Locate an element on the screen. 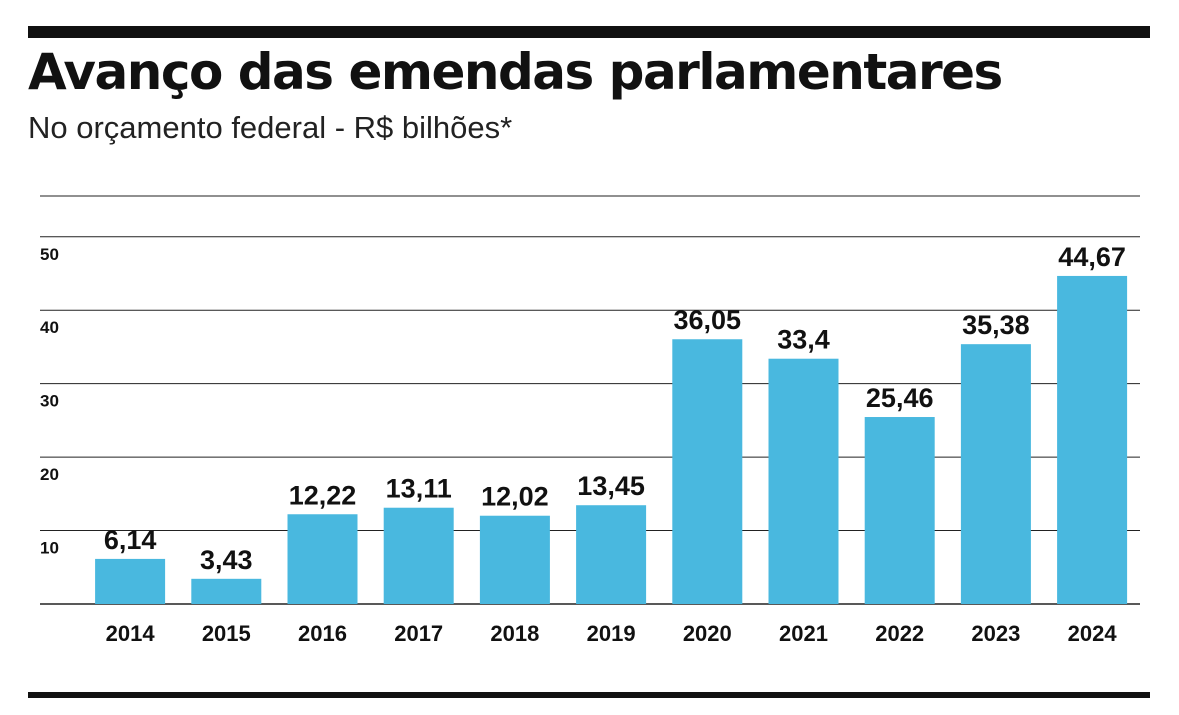  bar-value-label: 13,11 is located at coordinates (419, 489).